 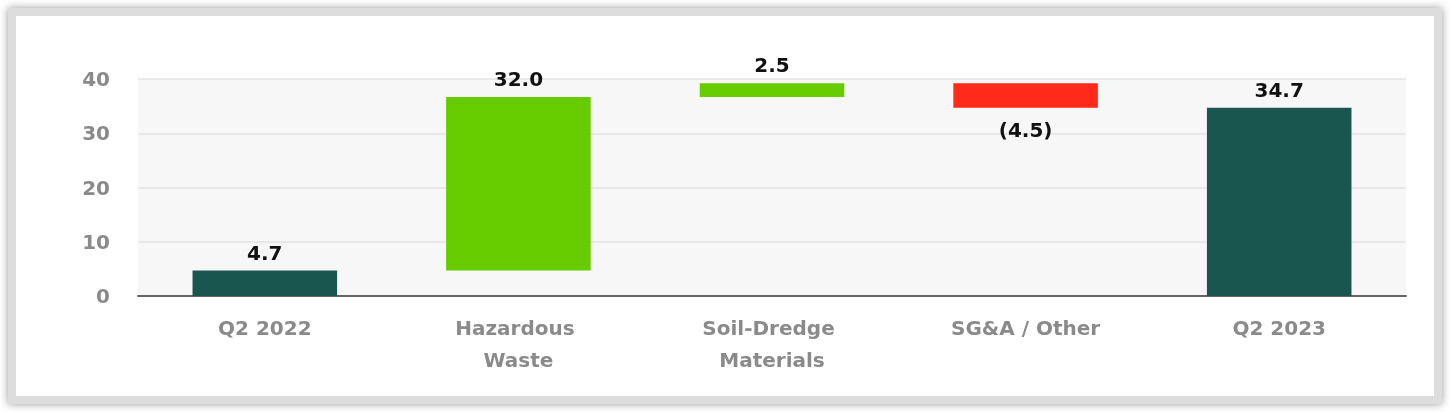 I want to click on y-tick-label: 10, so click(x=96, y=241).